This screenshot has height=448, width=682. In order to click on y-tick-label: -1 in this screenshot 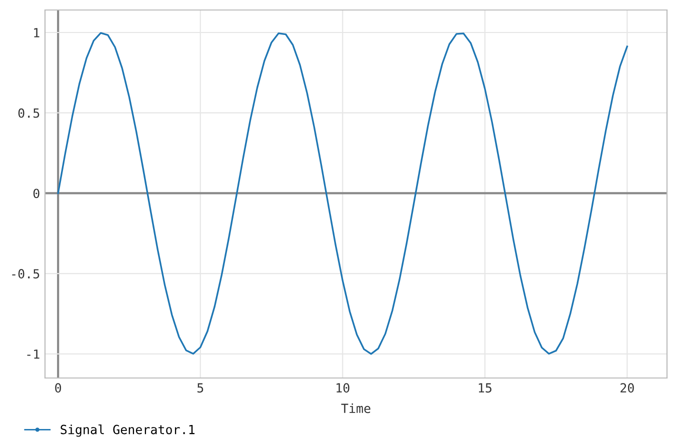, I will do `click(33, 354)`.